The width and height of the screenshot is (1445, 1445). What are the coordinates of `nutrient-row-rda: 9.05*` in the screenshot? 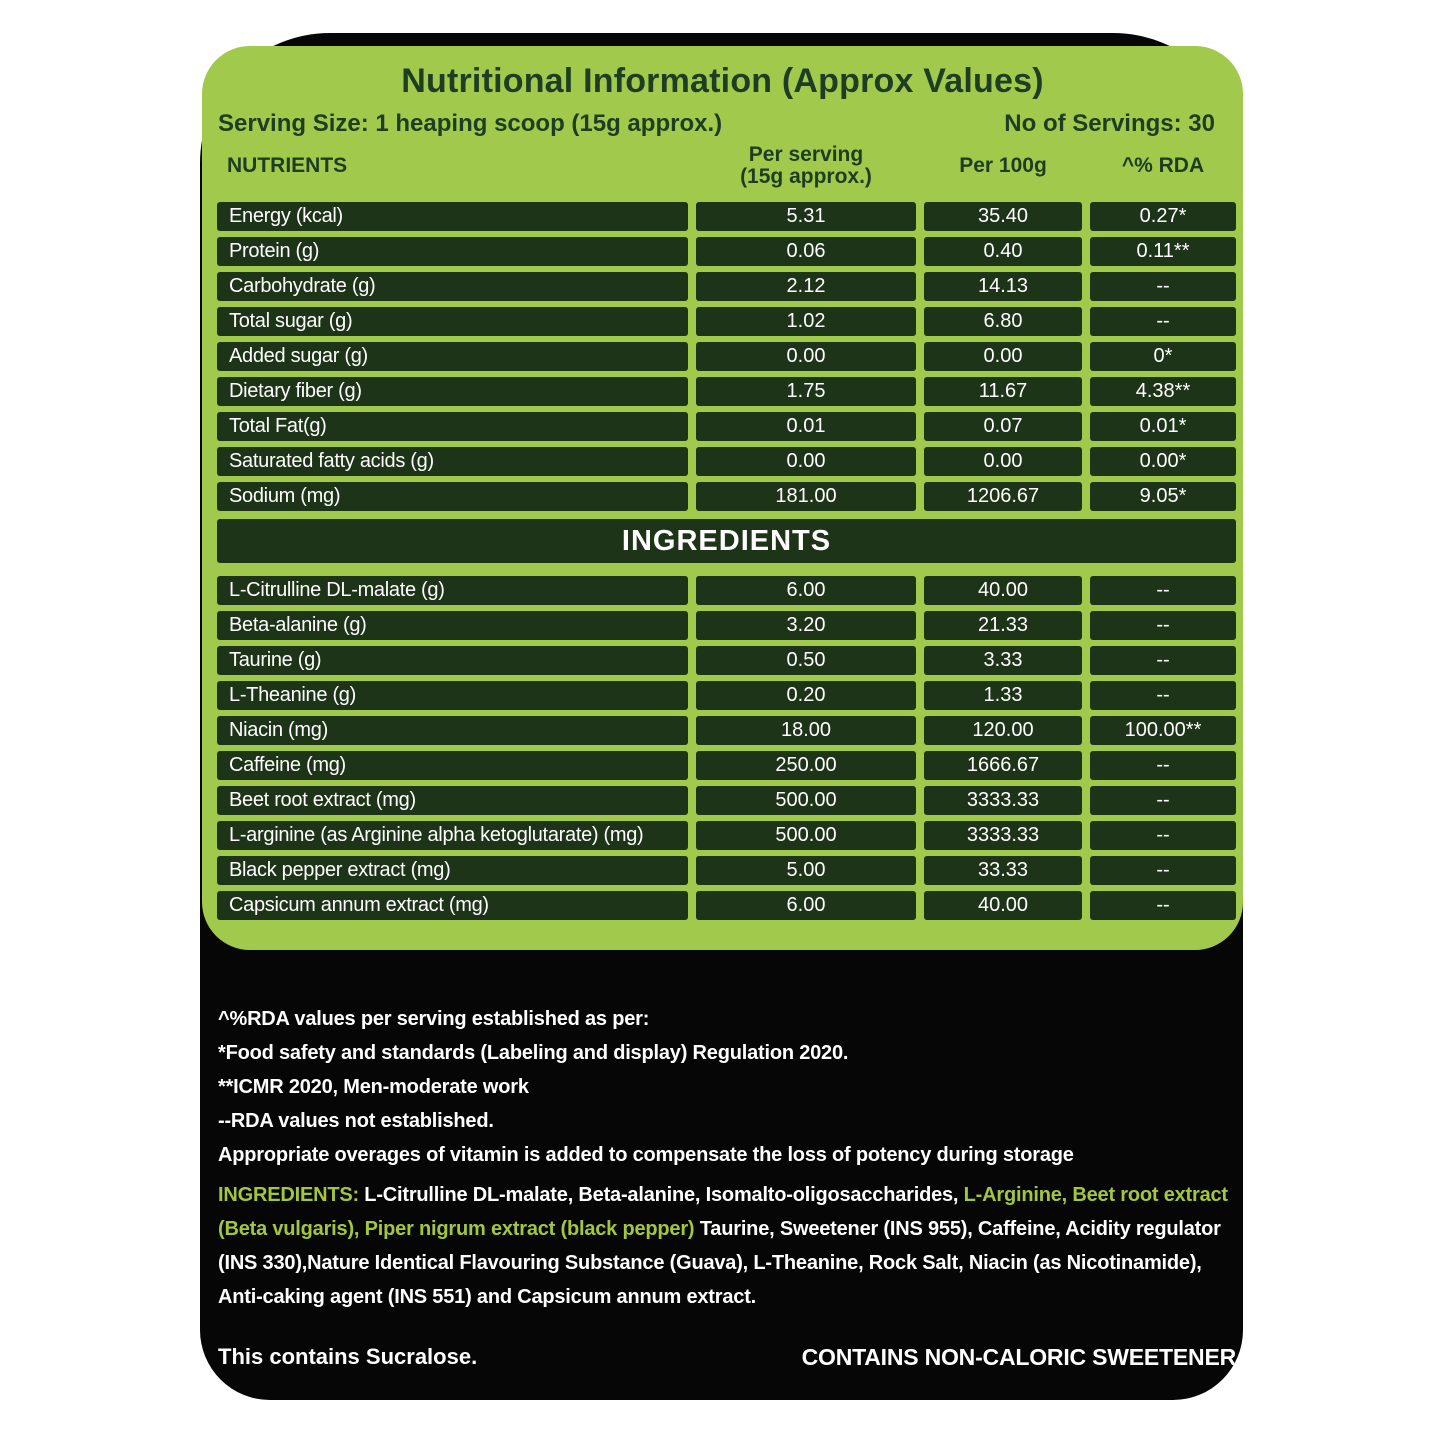 It's located at (1163, 496).